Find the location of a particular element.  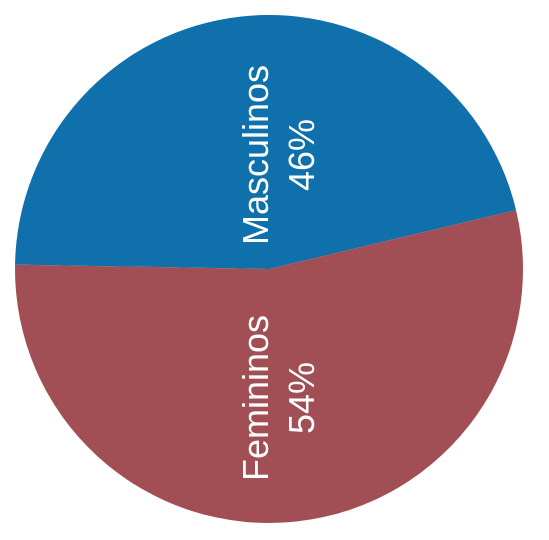

slice-label-masculinos-name: Masculinos is located at coordinates (255, 155).